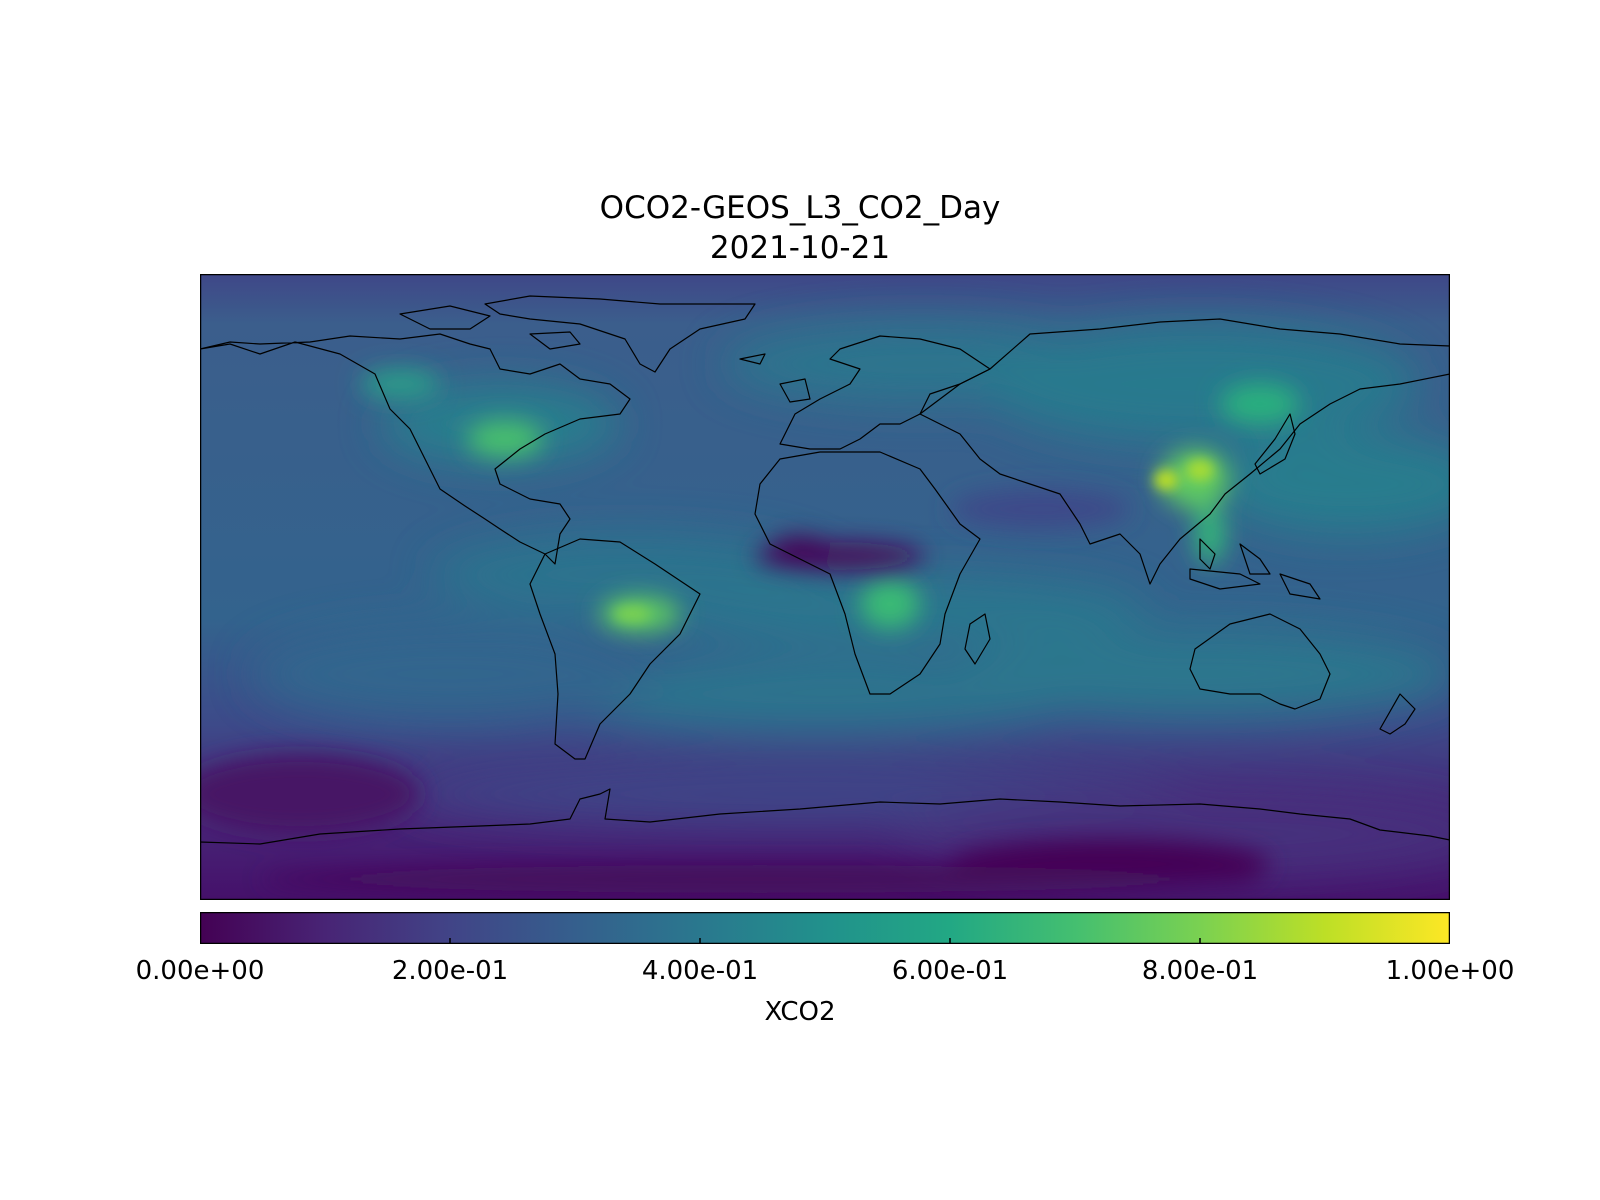 Image resolution: width=1600 pixels, height=1200 pixels. Describe the element at coordinates (1275, 444) in the screenshot. I see `japan-coast` at that location.